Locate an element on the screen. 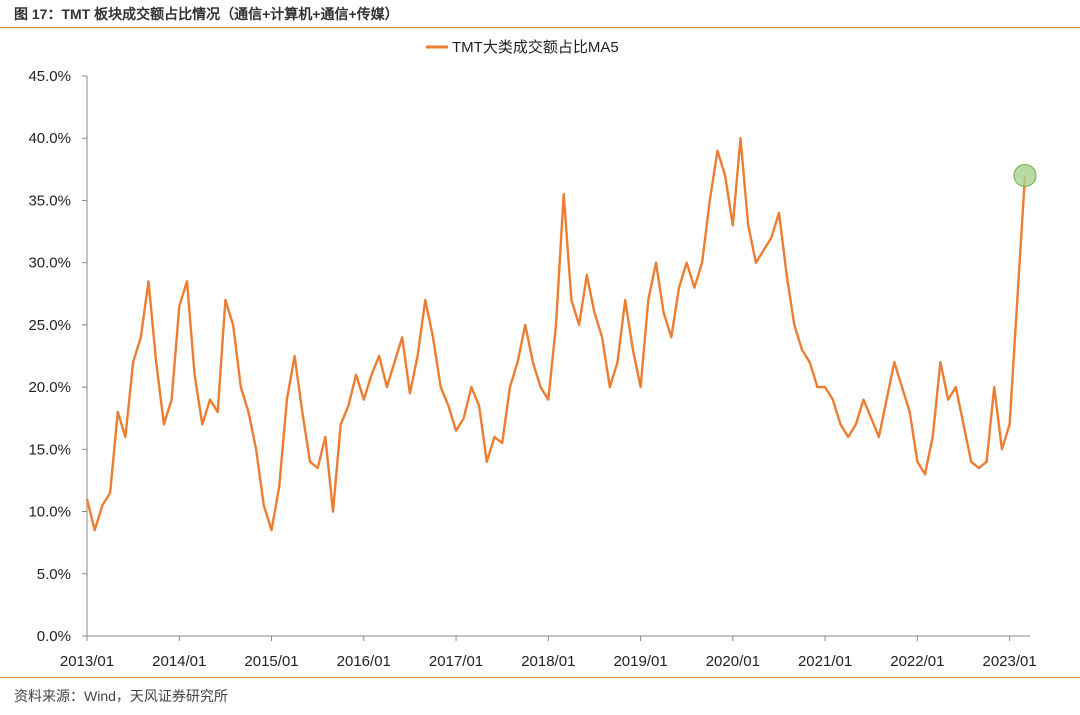  y-tick-label: 0.0% is located at coordinates (54, 636).